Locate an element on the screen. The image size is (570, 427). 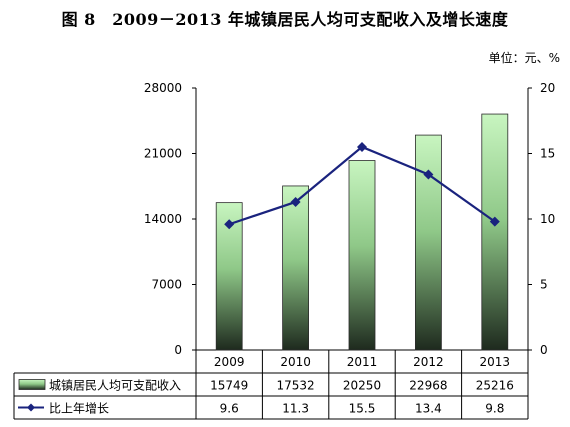
unit-label: 单位：元、% is located at coordinates (524, 58).